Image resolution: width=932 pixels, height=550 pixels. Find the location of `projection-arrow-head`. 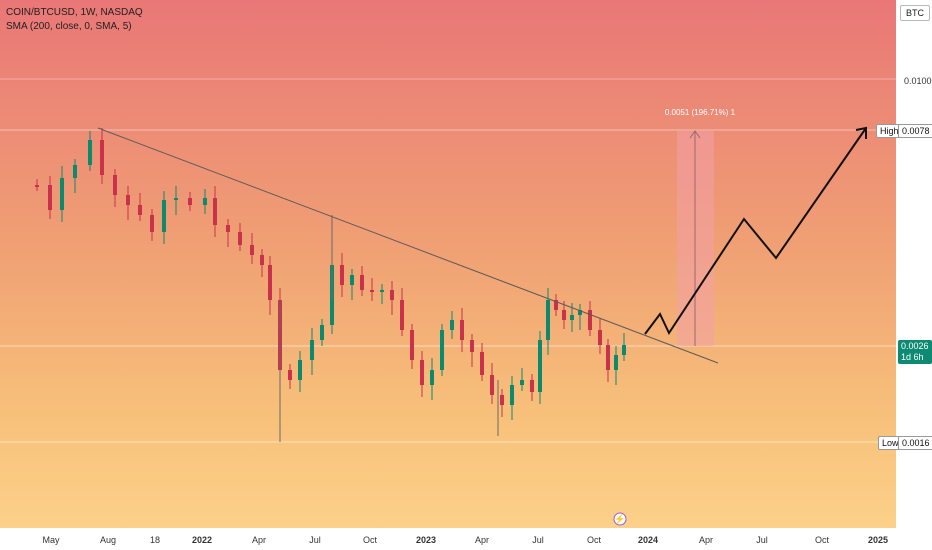

projection-arrow-head is located at coordinates (861, 132).